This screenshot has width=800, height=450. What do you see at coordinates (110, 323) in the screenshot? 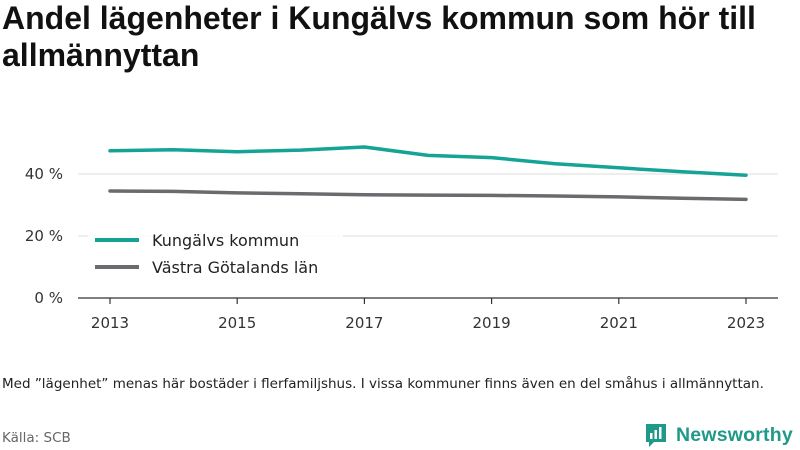
I see `x-tick-label: 2013` at bounding box center [110, 323].